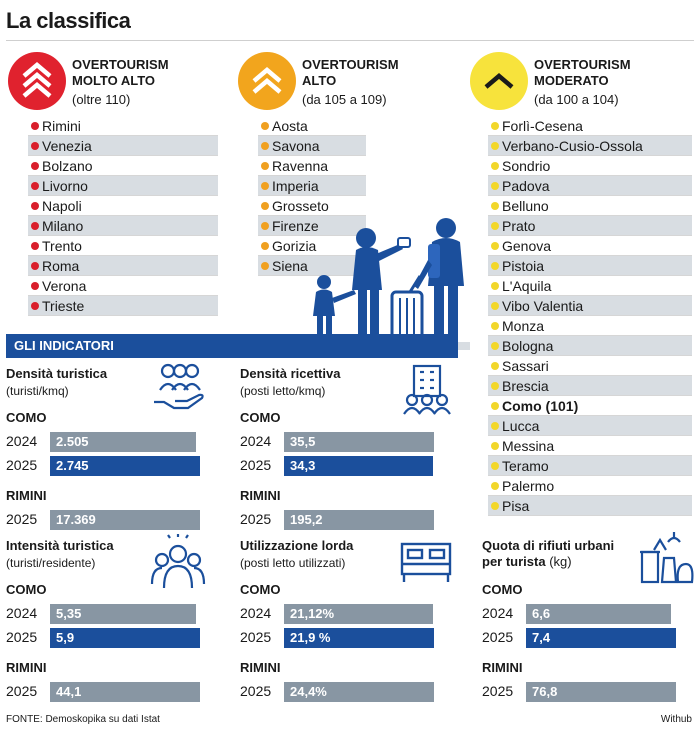 The height and width of the screenshot is (732, 700). I want to click on bar-2025: 34,3, so click(358, 466).